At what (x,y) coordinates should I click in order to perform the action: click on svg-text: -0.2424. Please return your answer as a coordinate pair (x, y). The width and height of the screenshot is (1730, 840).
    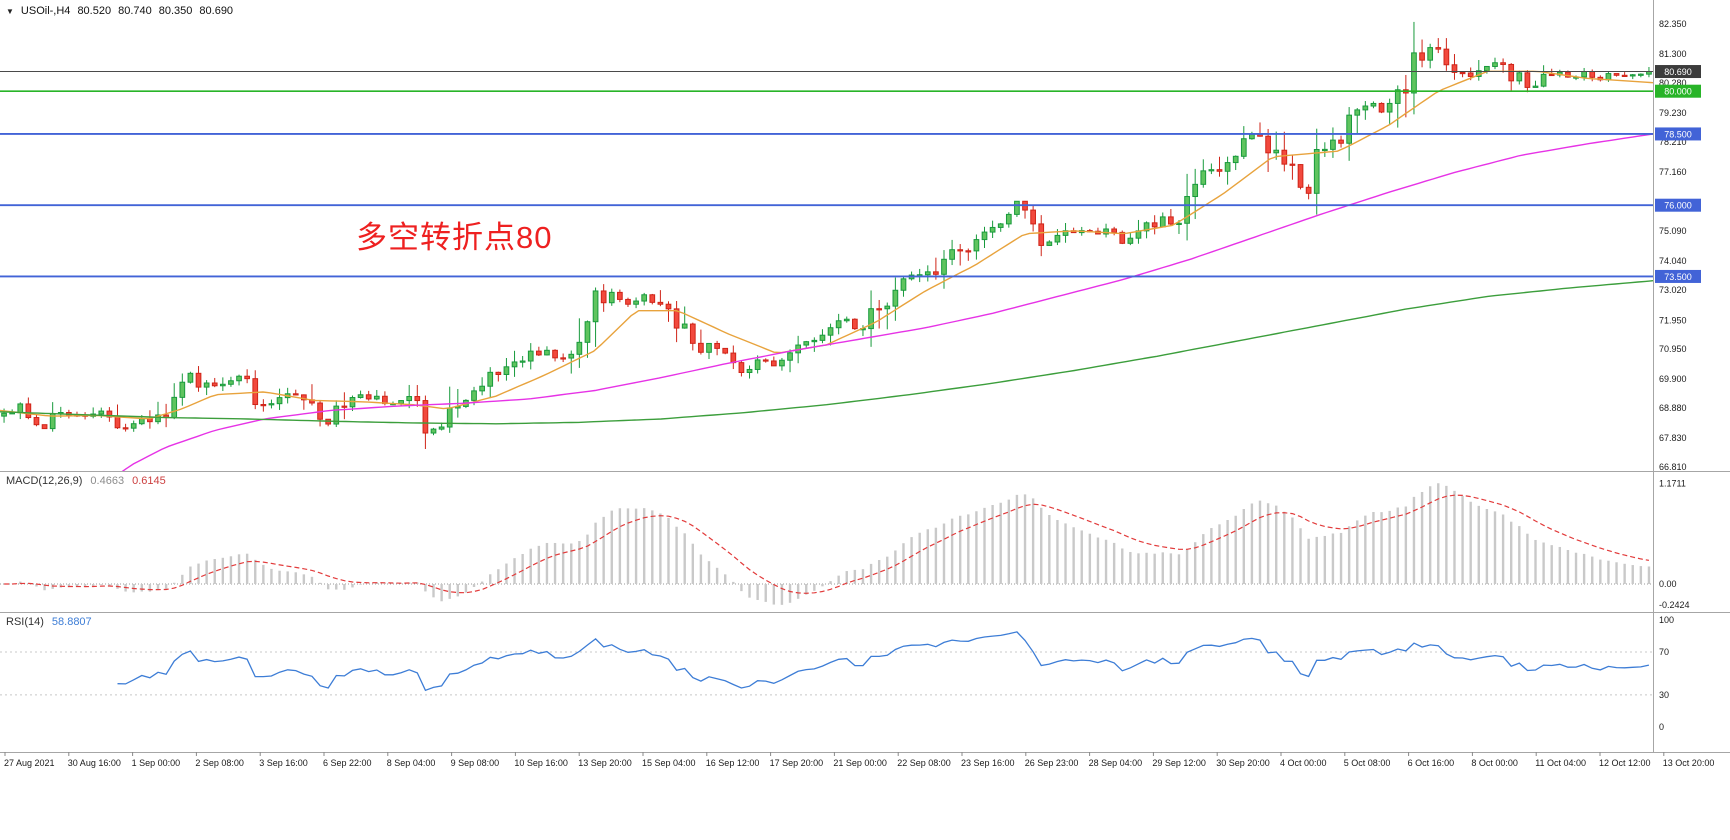
    Looking at the image, I should click on (1674, 605).